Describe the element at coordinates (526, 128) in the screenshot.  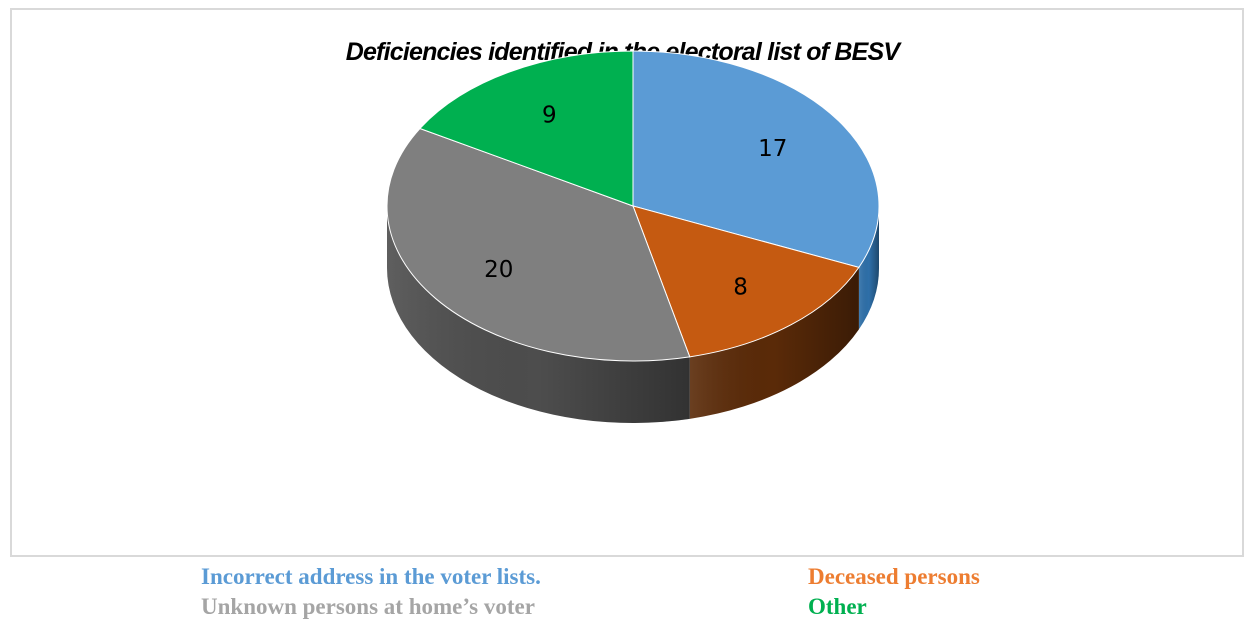
I see `pie-slice-other` at that location.